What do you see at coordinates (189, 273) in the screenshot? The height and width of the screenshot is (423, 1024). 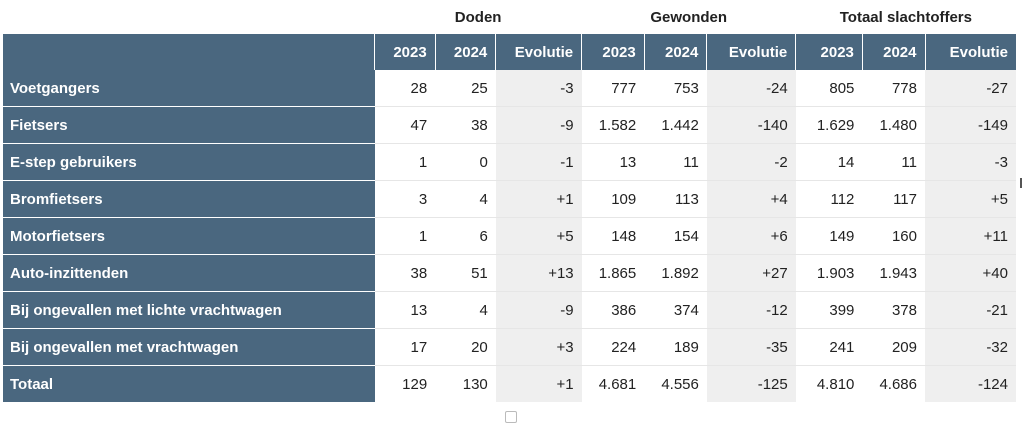 I see `row-label: Auto-inzittenden` at bounding box center [189, 273].